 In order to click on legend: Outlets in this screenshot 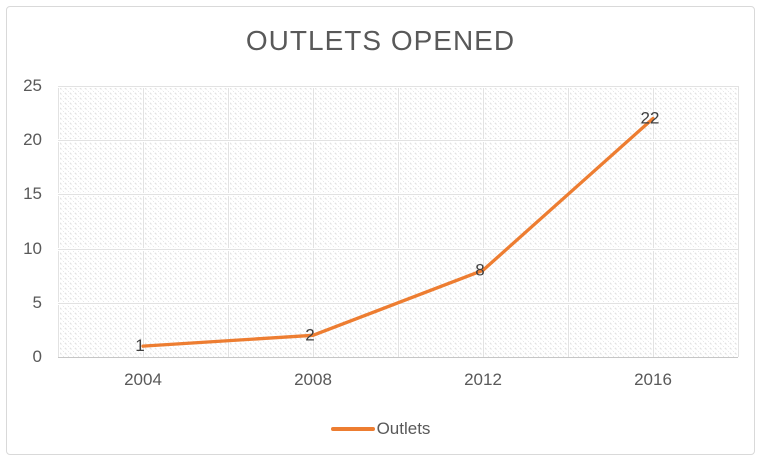, I will do `click(380, 429)`.